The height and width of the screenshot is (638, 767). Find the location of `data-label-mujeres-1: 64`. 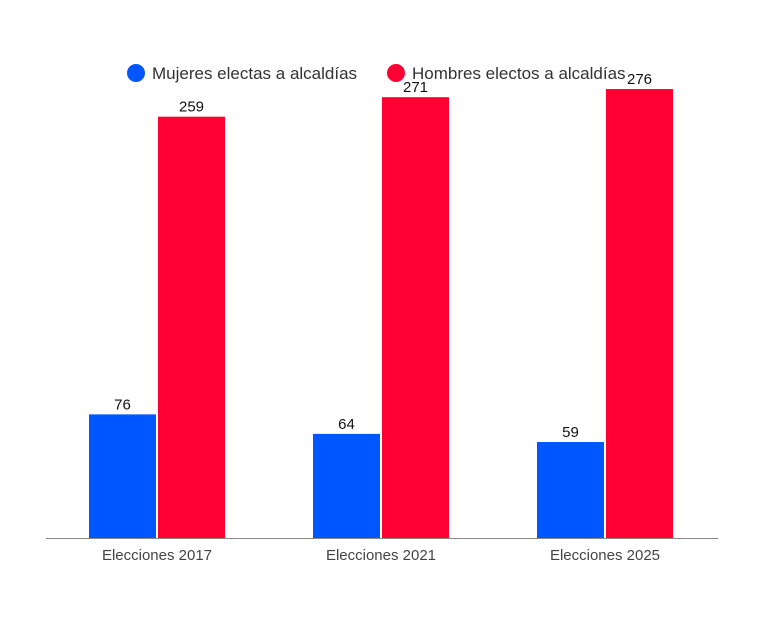

data-label-mujeres-1: 64 is located at coordinates (346, 424).